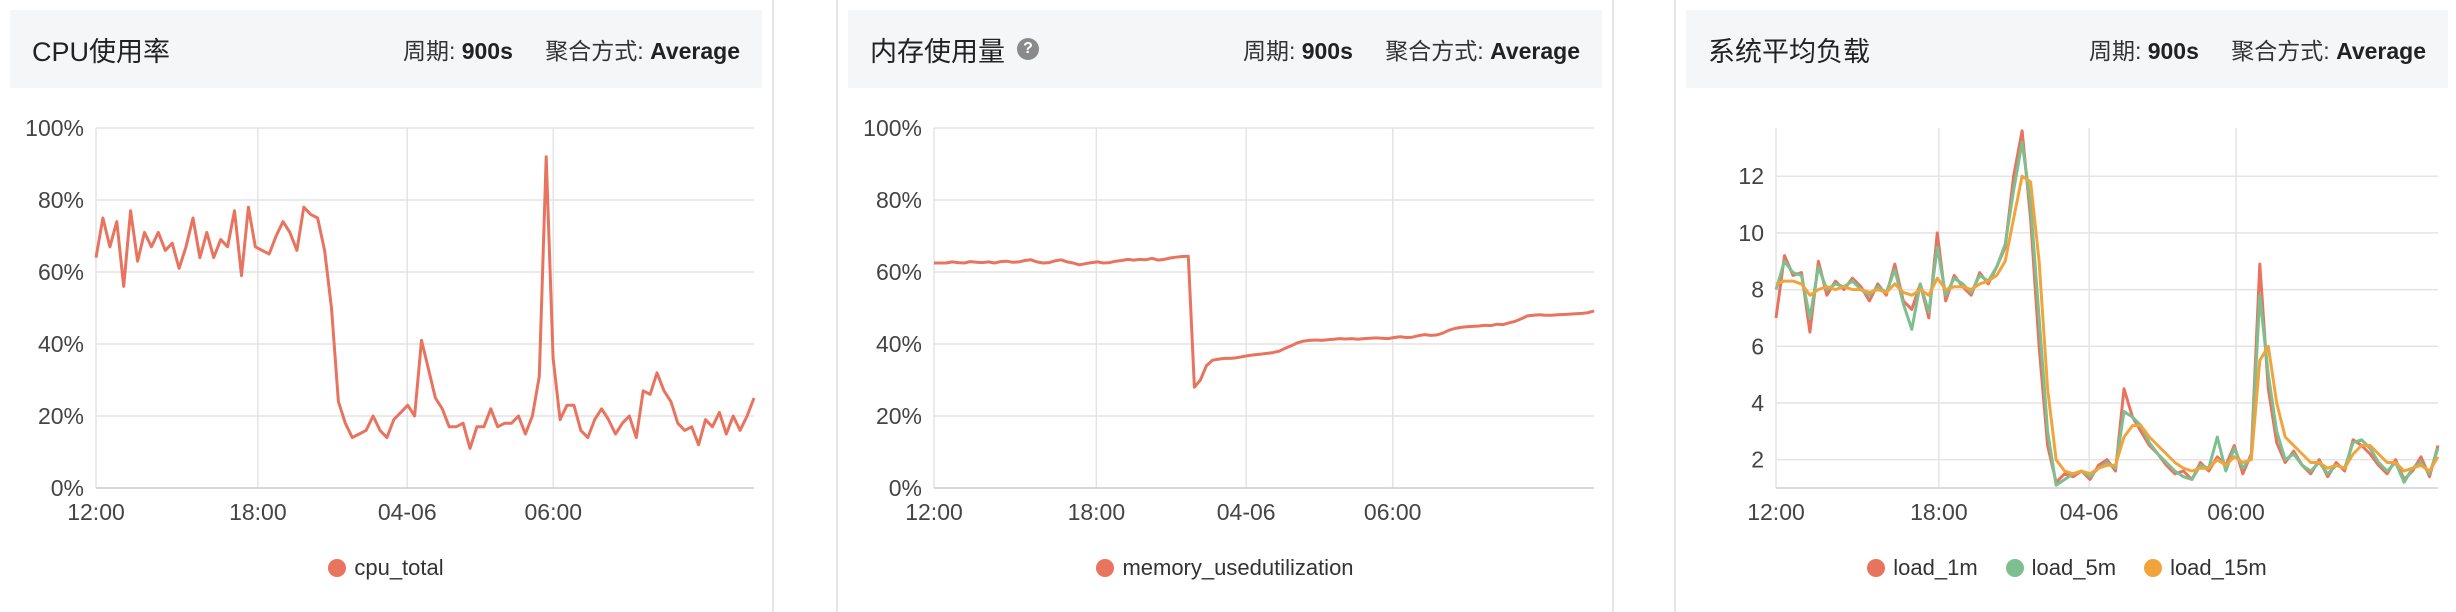 This screenshot has height=612, width=2456. What do you see at coordinates (1225, 49) in the screenshot?
I see `panel-header: 内存使用量 ? 周期: 900s 聚合方式: Average` at bounding box center [1225, 49].